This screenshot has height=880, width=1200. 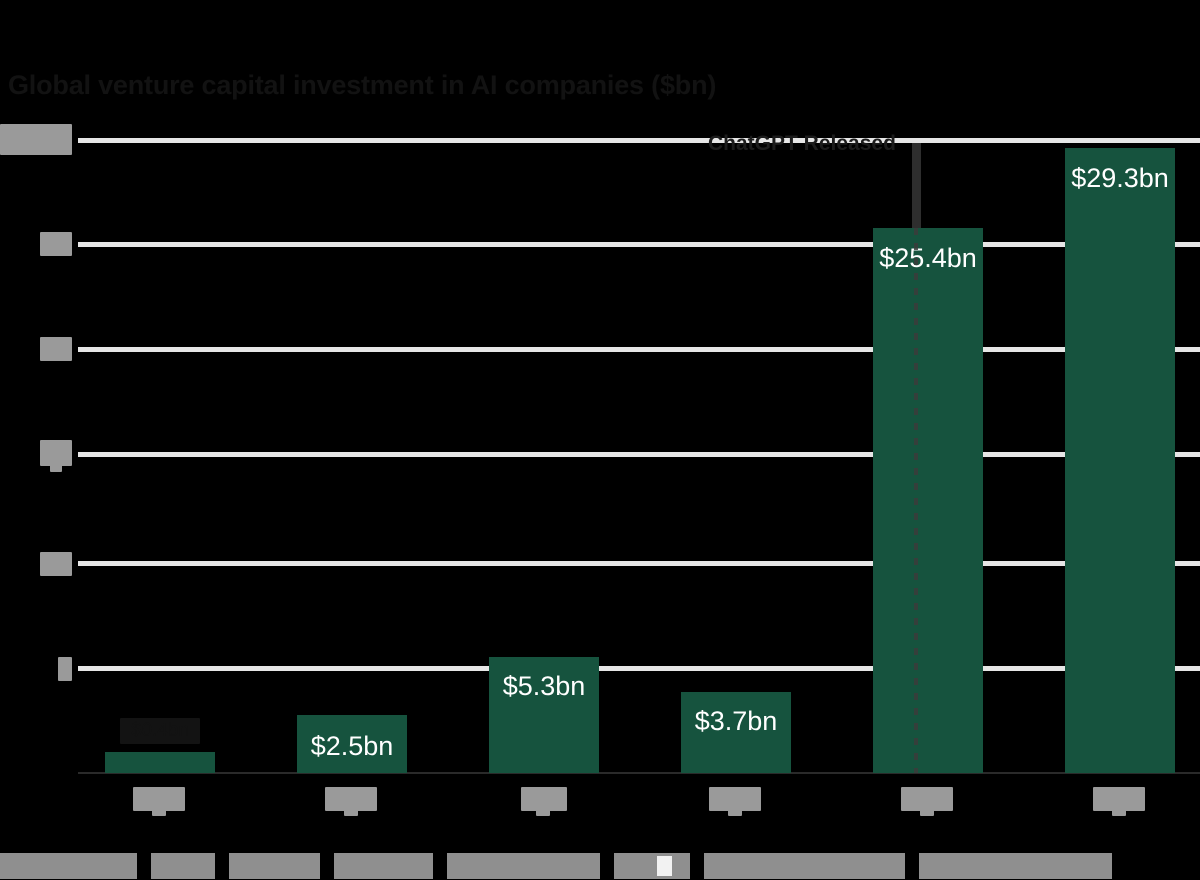 I want to click on y-tick-label-15: 15, so click(x=54, y=454).